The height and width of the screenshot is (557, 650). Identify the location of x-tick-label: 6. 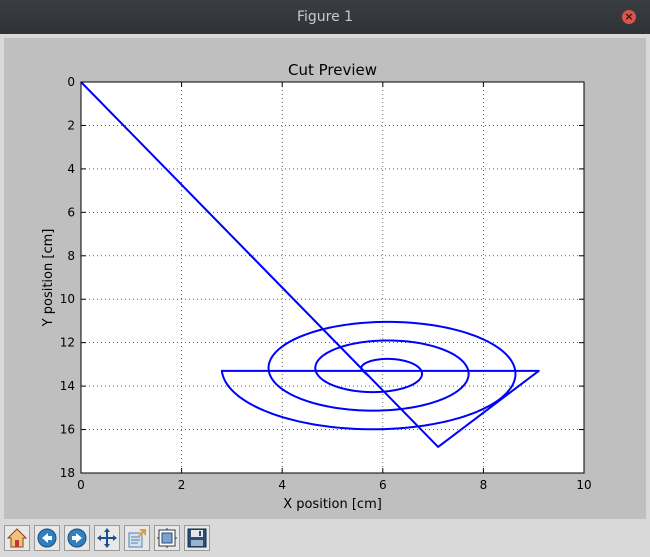
(383, 485).